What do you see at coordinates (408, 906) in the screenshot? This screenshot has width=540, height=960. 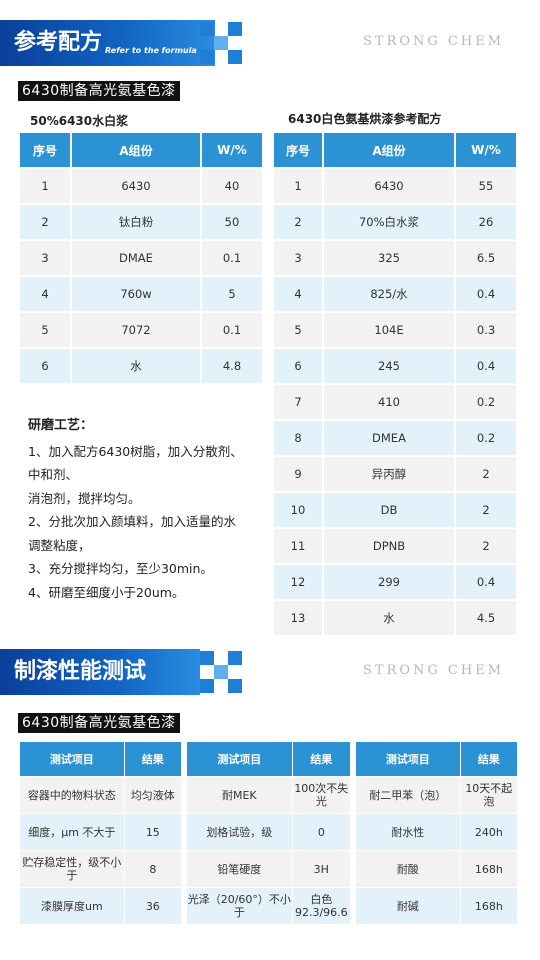 I see `cell-test-item: 耐碱` at bounding box center [408, 906].